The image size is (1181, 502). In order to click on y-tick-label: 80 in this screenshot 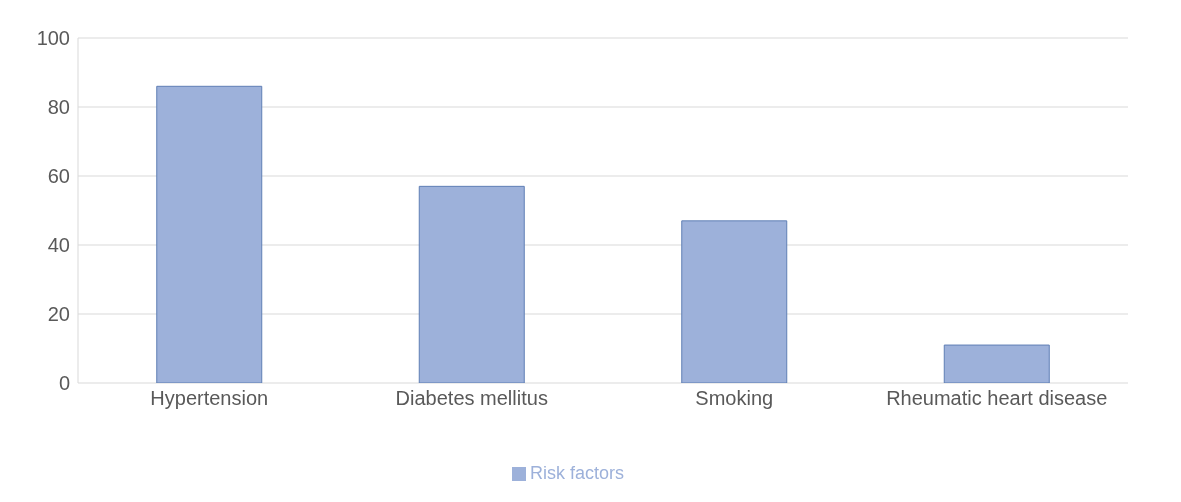, I will do `click(58, 107)`.